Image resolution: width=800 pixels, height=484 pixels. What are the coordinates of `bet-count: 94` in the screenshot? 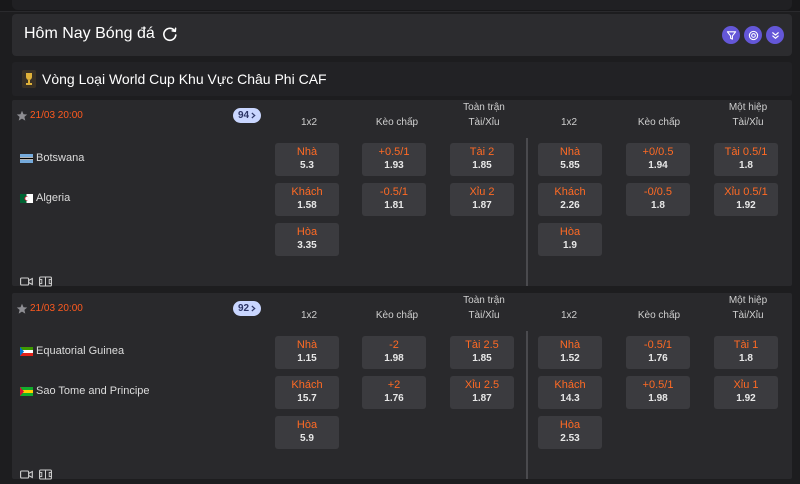 It's located at (243, 115).